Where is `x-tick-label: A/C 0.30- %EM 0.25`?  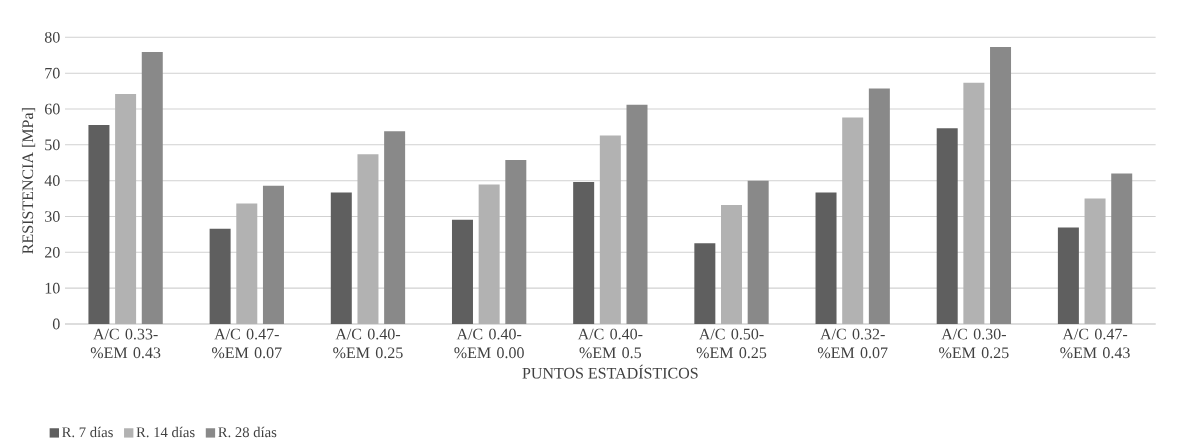 x-tick-label: A/C 0.30- %EM 0.25 is located at coordinates (974, 343).